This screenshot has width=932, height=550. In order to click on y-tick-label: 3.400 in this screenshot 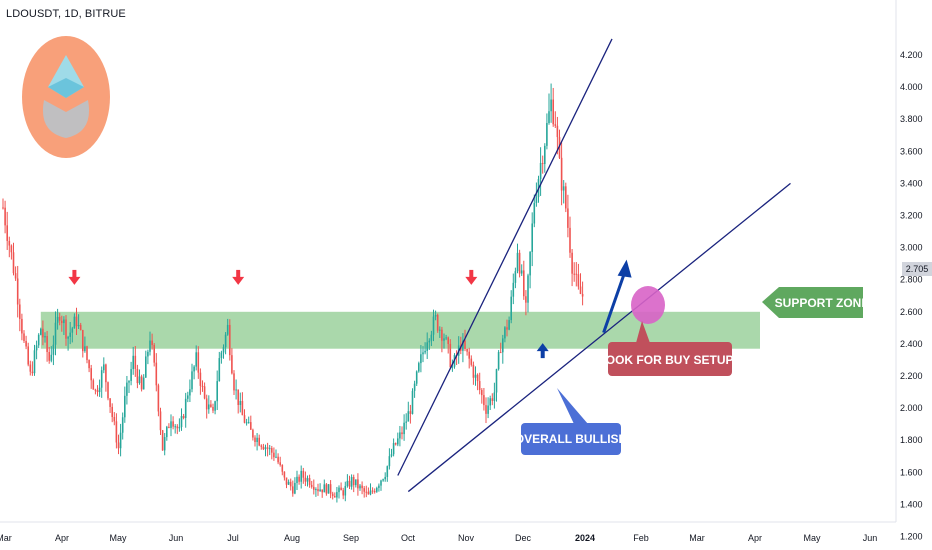, I will do `click(911, 183)`.